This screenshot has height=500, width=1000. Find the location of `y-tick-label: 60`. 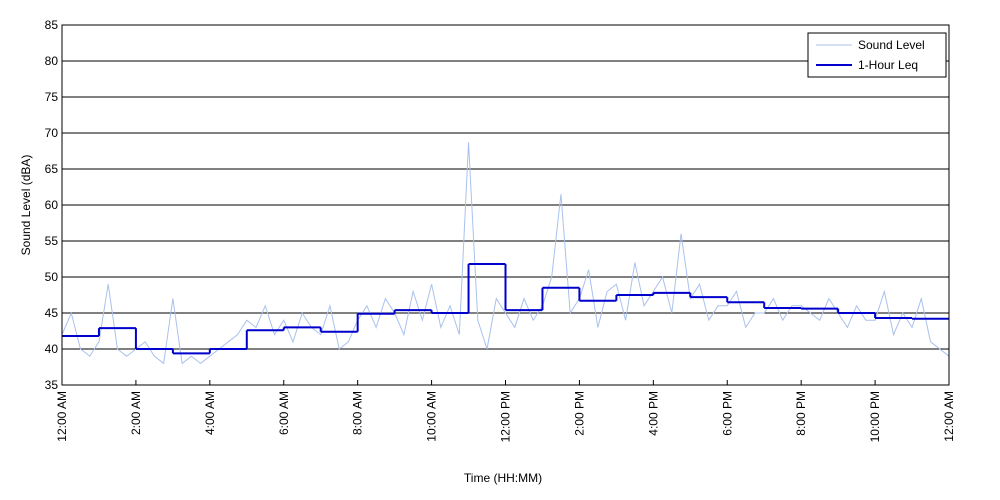

y-tick-label: 60 is located at coordinates (52, 205).